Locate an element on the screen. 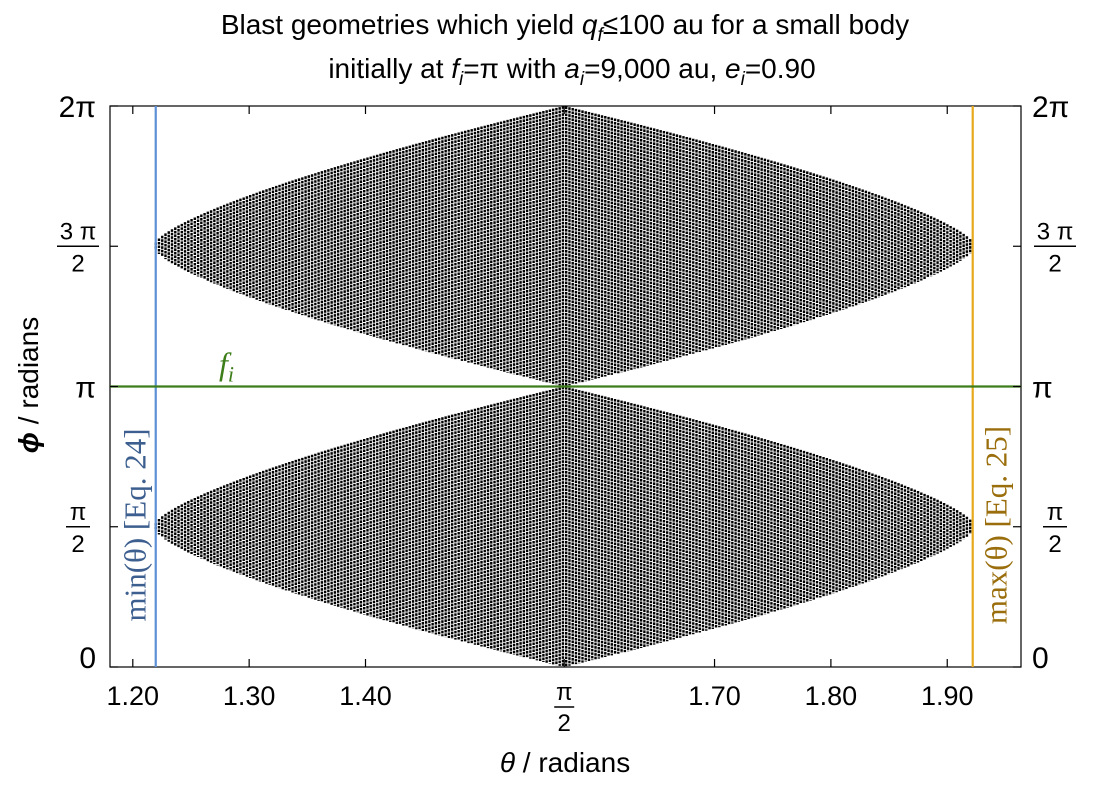 The image size is (1094, 785). ref-line-label-0: min(θ) [Eq. 24] is located at coordinates (135, 524).